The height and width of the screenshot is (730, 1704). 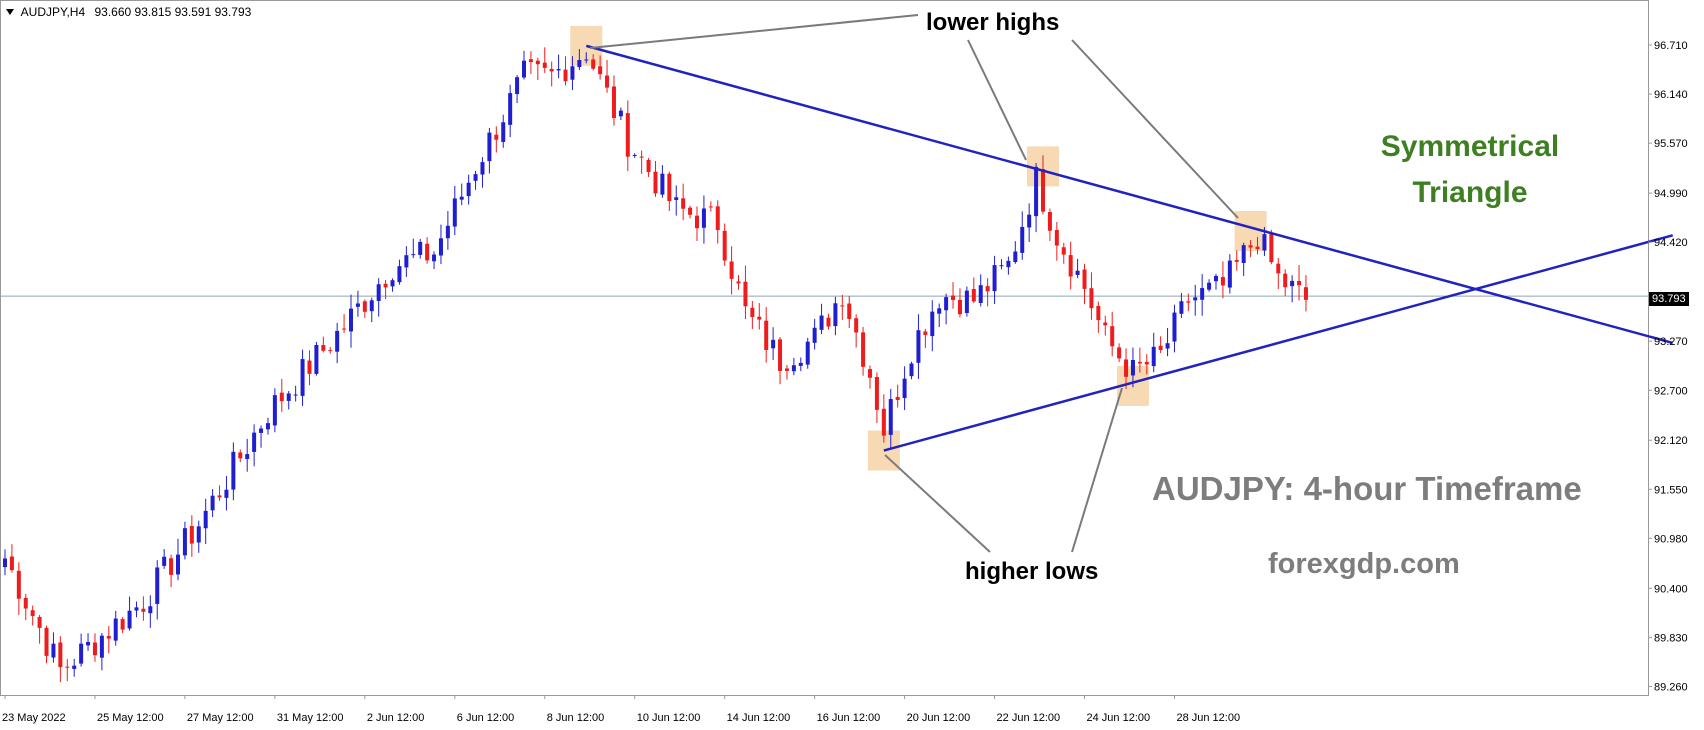 What do you see at coordinates (1669, 299) in the screenshot?
I see `current-price-tag: 93.793` at bounding box center [1669, 299].